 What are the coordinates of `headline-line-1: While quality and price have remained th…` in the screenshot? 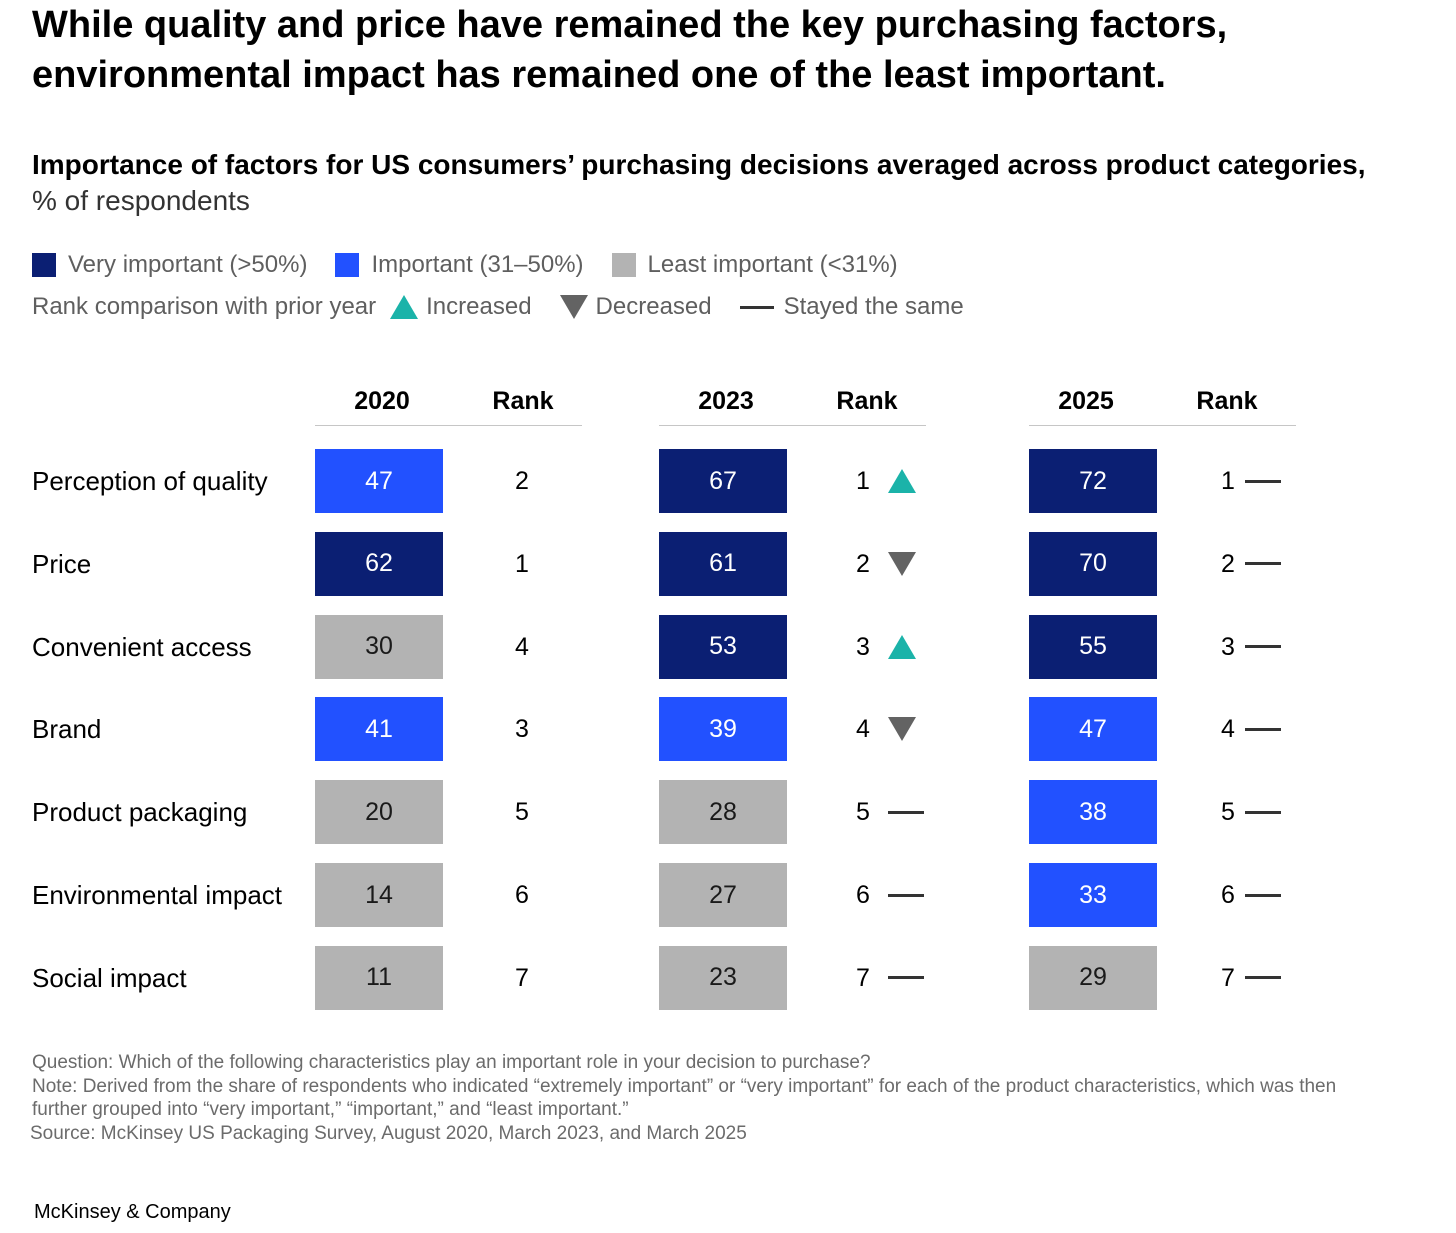 It's located at (630, 25).